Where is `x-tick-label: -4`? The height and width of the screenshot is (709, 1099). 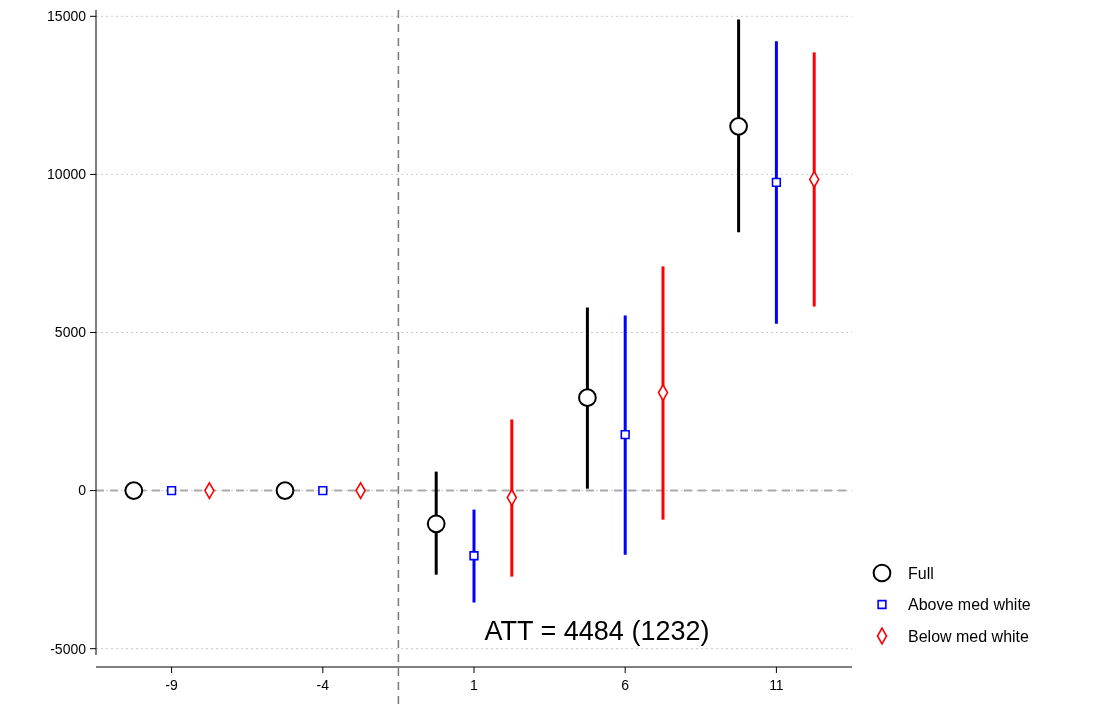 x-tick-label: -4 is located at coordinates (323, 685).